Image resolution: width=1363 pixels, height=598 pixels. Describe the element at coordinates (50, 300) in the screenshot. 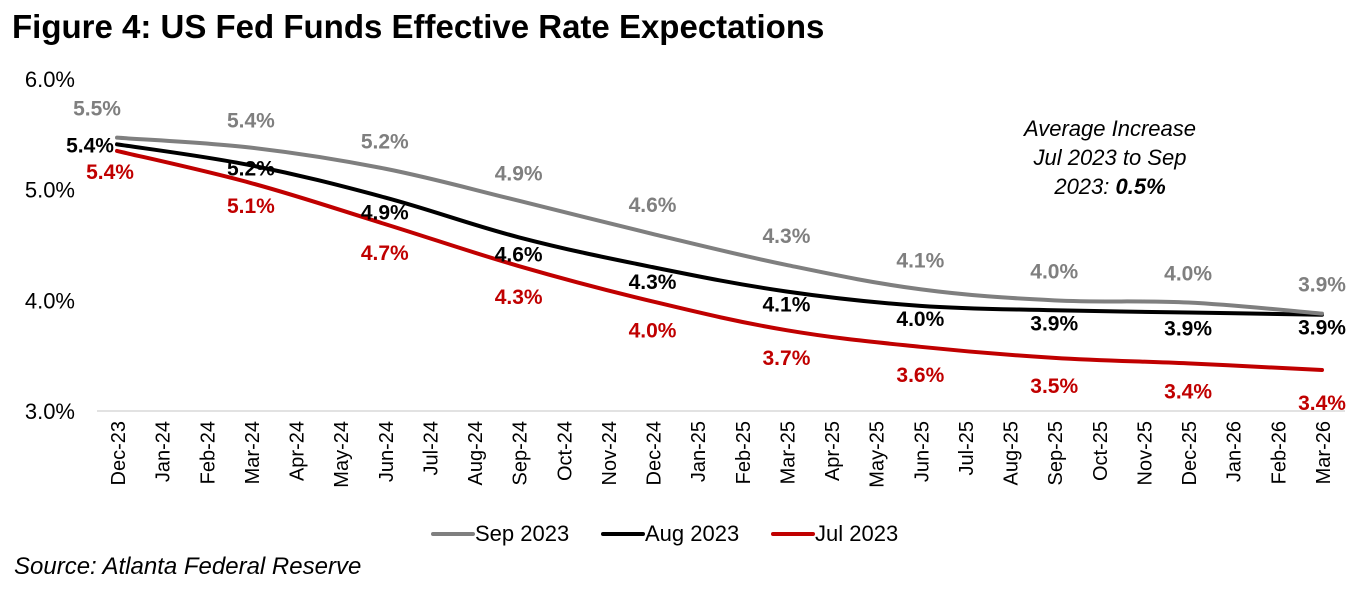

I see `y-tick-label: 4.0%` at that location.